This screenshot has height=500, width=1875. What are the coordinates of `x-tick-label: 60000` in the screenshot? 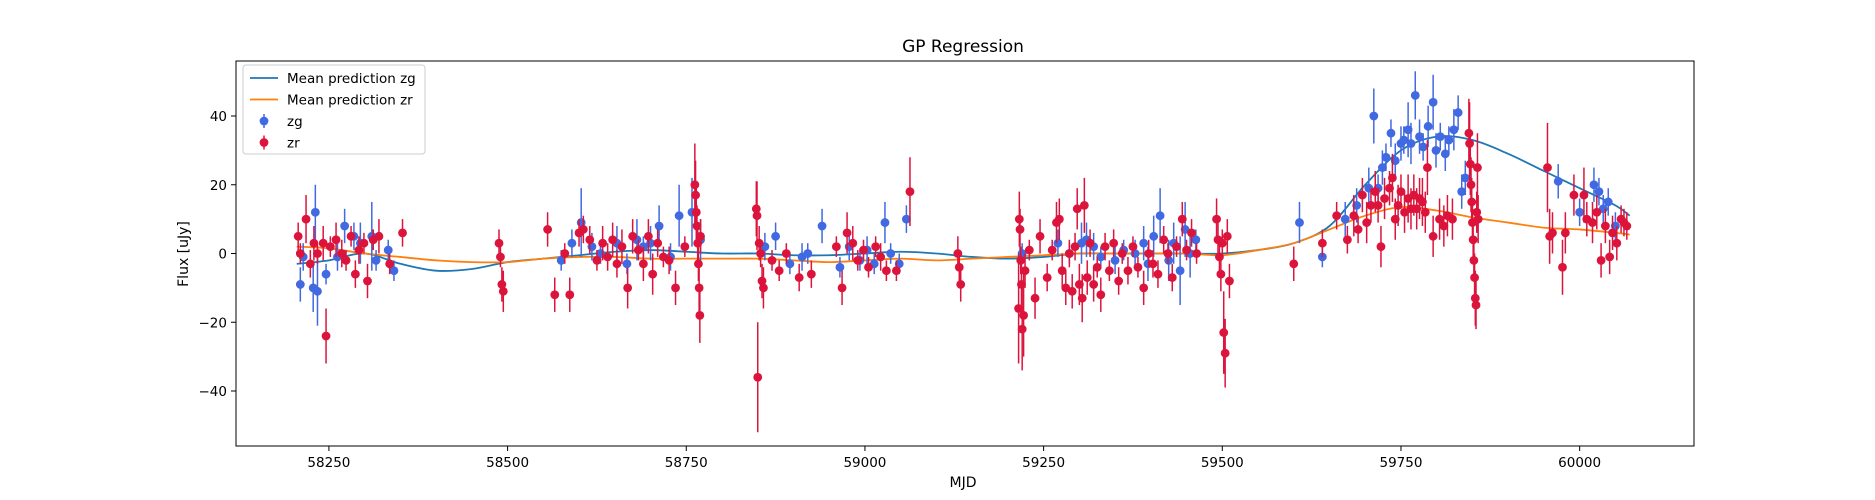 It's located at (1579, 463).